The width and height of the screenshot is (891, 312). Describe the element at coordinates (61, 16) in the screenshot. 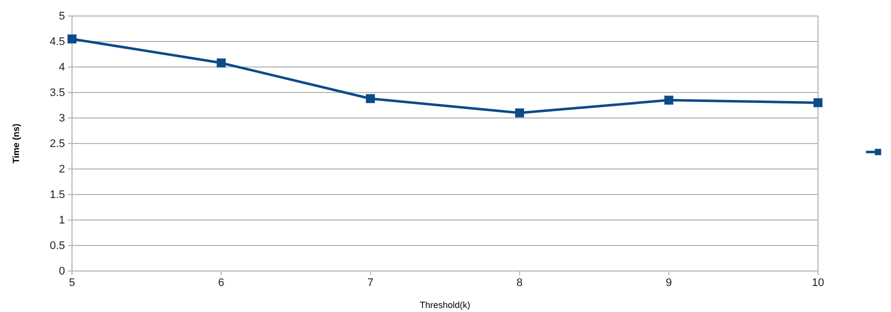

I see `y-tick-label: 5` at that location.